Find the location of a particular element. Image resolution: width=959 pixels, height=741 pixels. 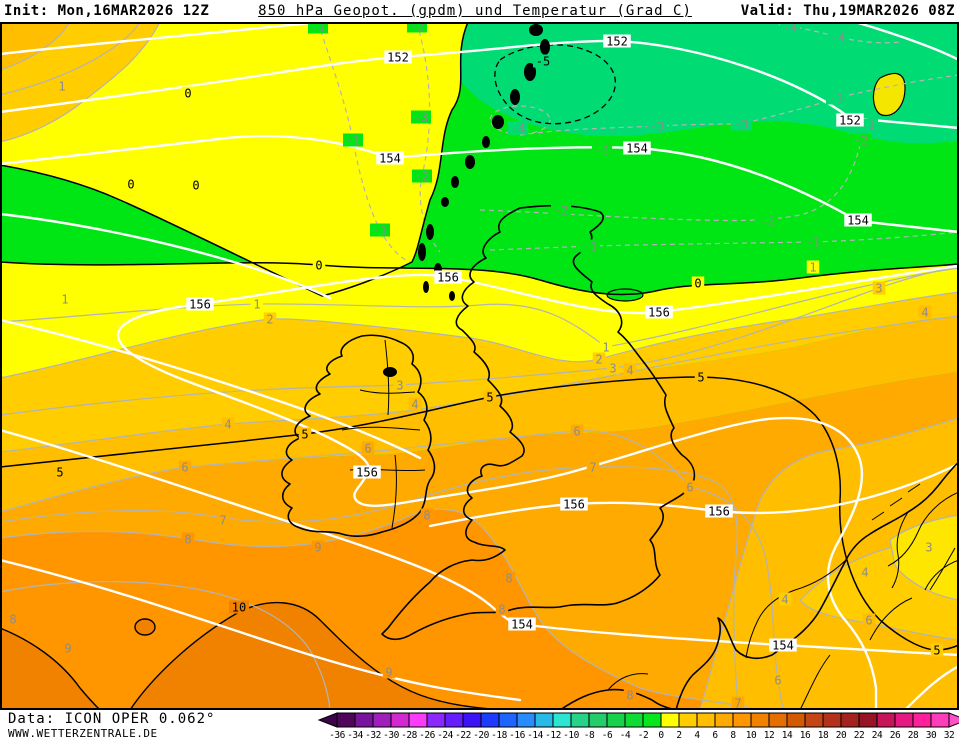

legend-tick-label: -34 is located at coordinates (355, 735).